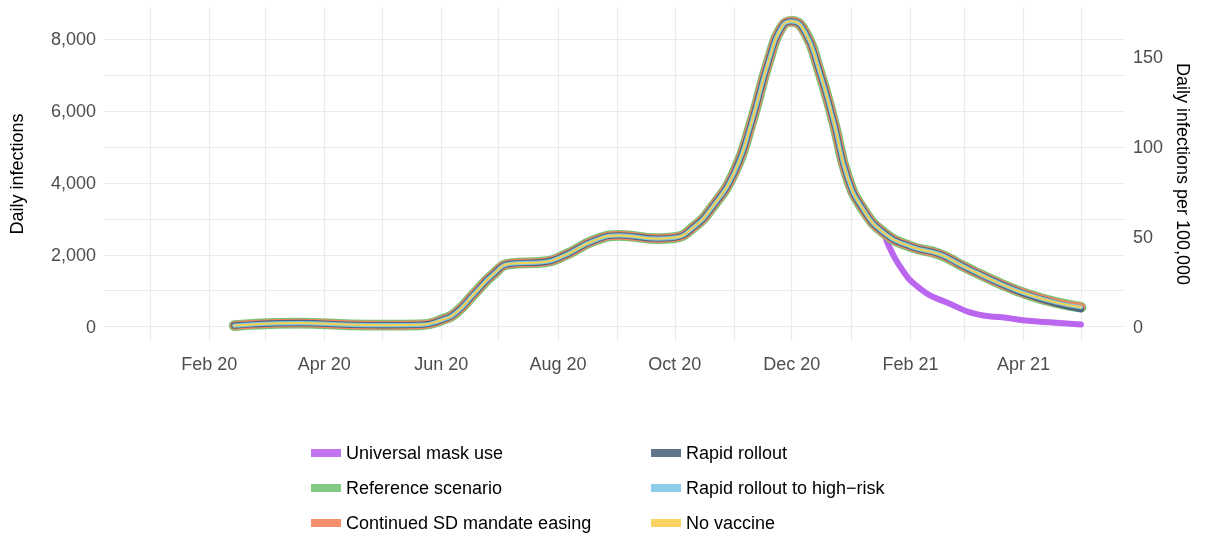 Image resolution: width=1205 pixels, height=537 pixels. Describe the element at coordinates (737, 453) in the screenshot. I see `legend-label: Rapid rollout` at that location.